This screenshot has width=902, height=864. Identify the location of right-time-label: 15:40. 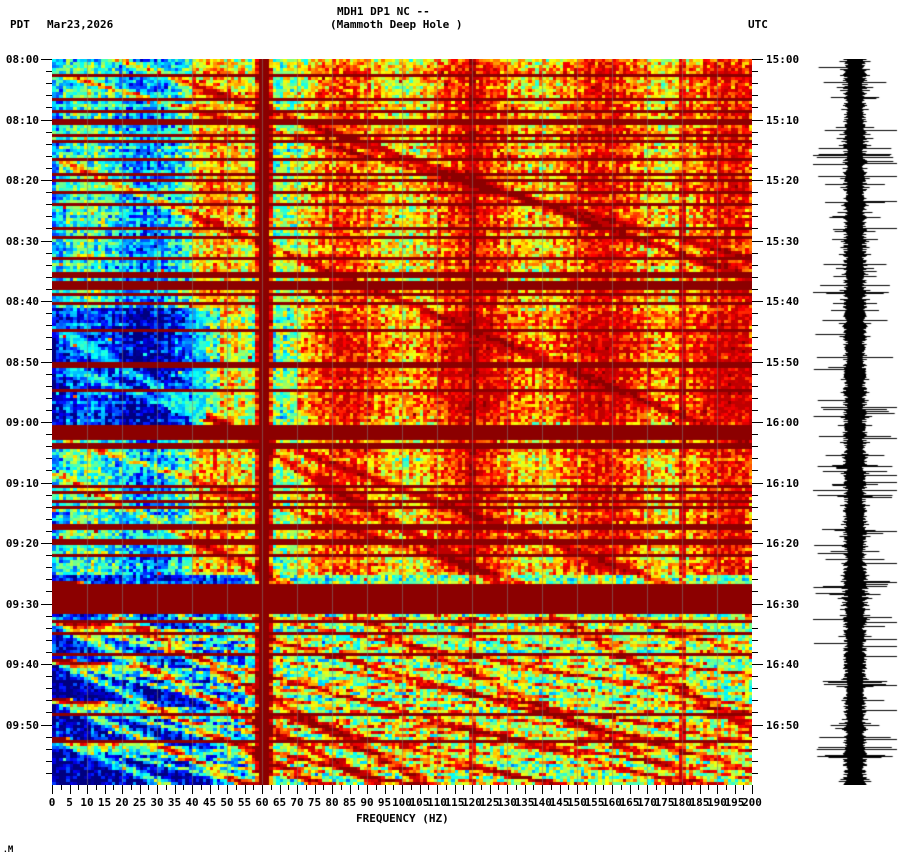
(783, 301).